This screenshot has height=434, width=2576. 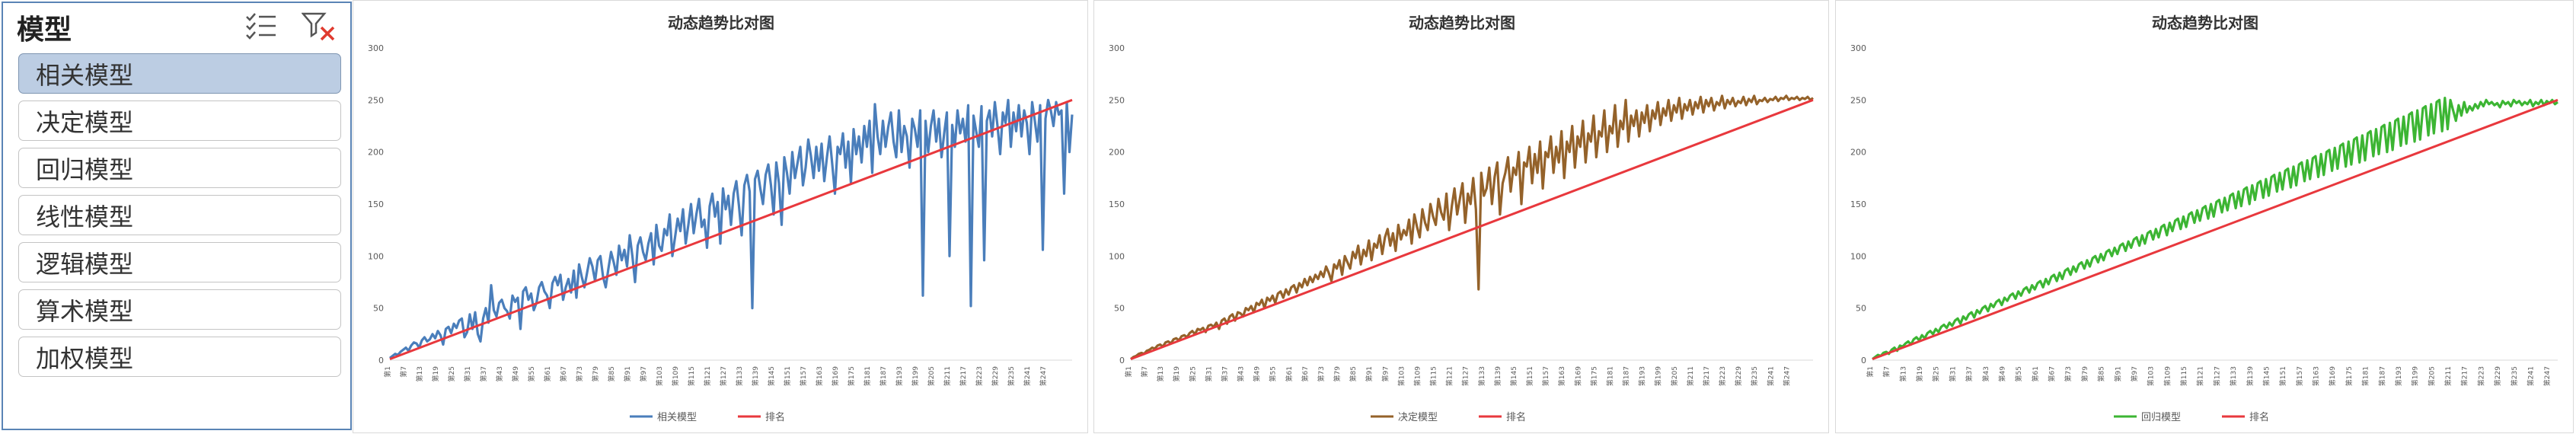 What do you see at coordinates (1642, 376) in the screenshot?
I see `x-tick-label: 第193` at bounding box center [1642, 376].